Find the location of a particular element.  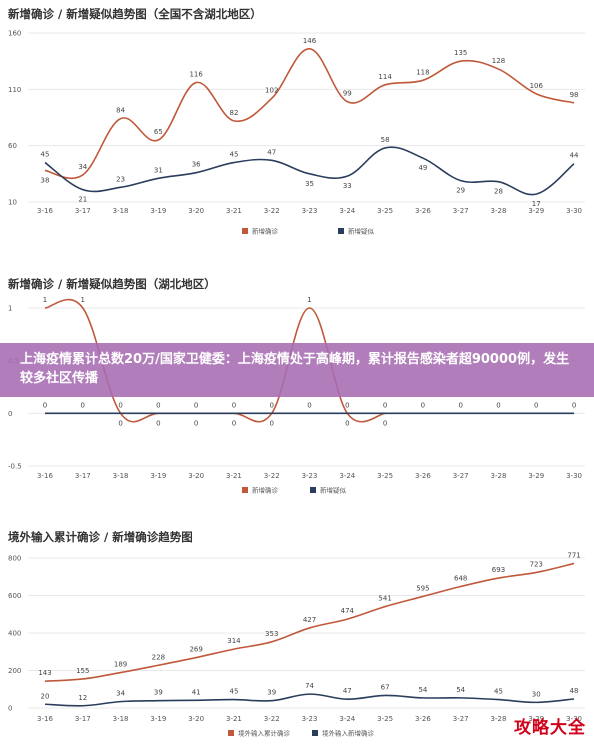

data-label: 146 is located at coordinates (310, 41).